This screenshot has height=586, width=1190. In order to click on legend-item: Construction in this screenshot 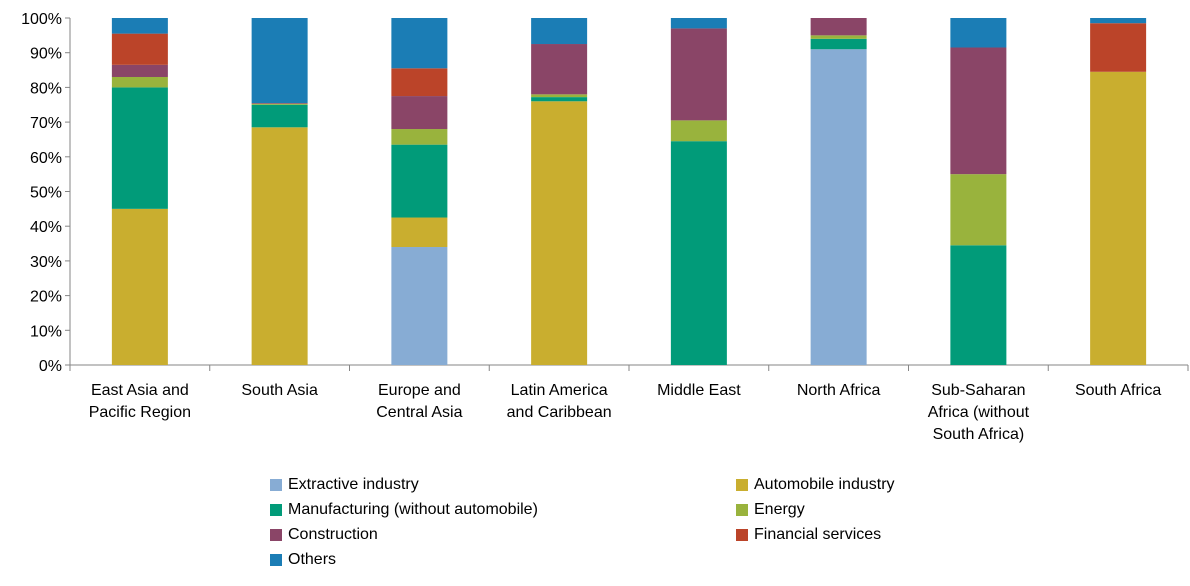, I will do `click(324, 535)`.